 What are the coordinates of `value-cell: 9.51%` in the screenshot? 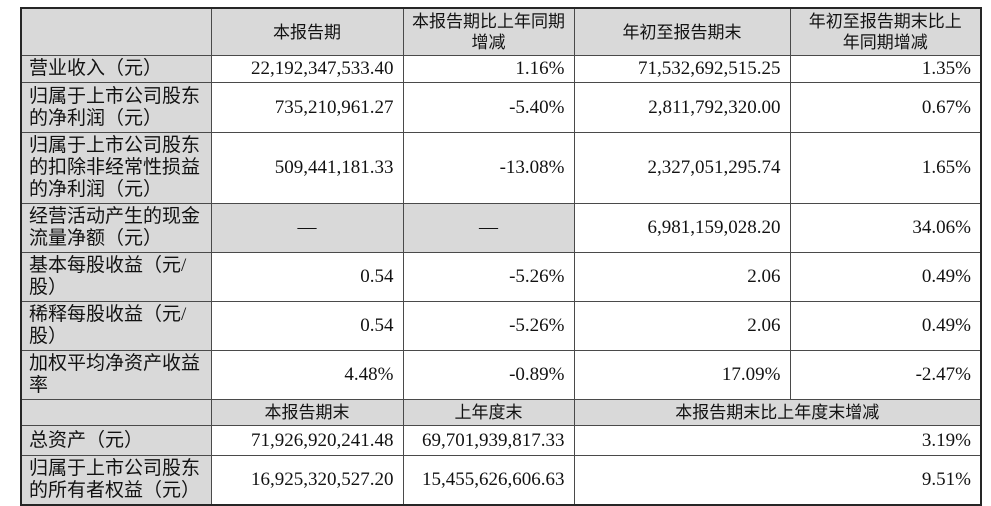 It's located at (777, 480).